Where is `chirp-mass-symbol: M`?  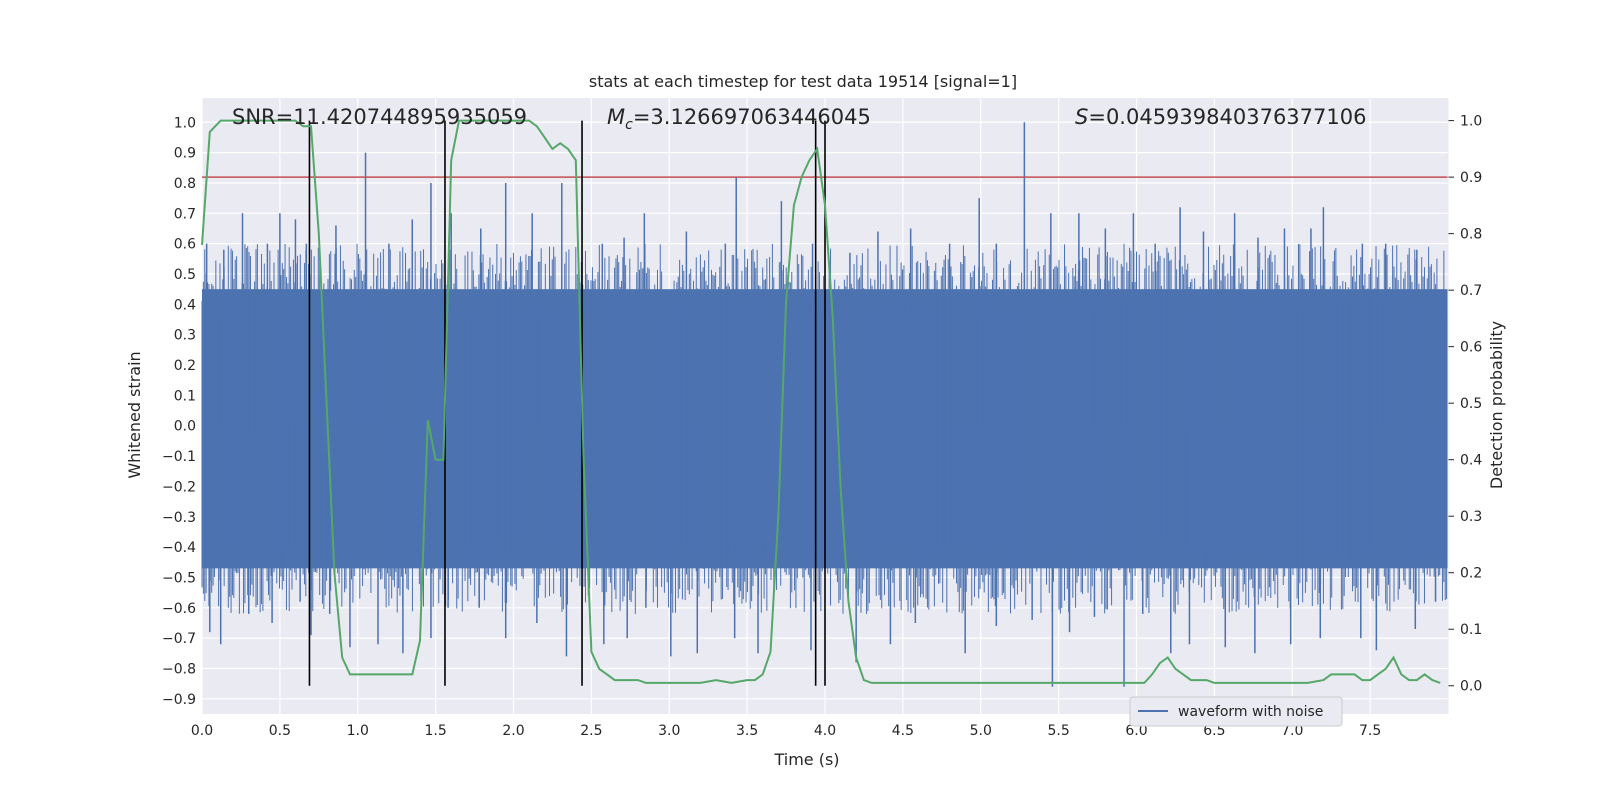
chirp-mass-symbol: M is located at coordinates (616, 117).